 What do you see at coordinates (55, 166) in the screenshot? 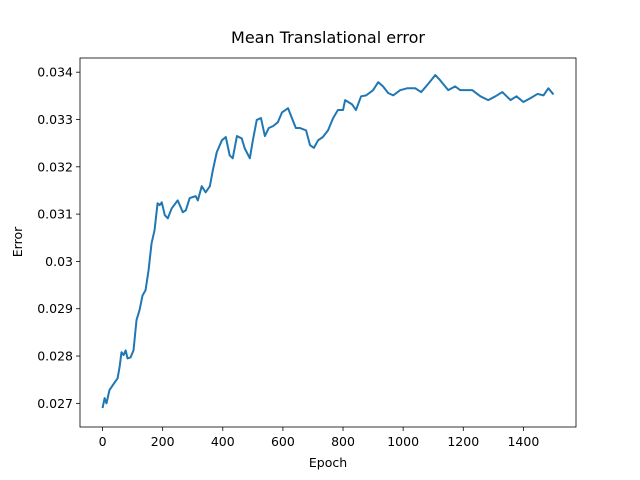
I see `y-tick-label: 0.032` at bounding box center [55, 166].